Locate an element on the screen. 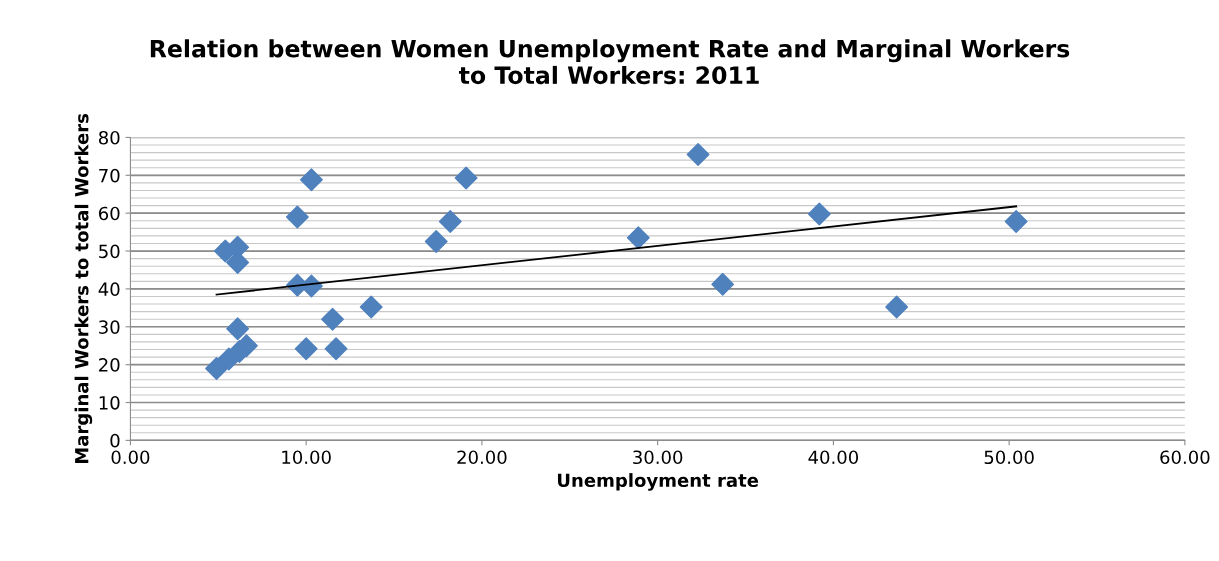 The height and width of the screenshot is (561, 1219). x-axis-title: Unemployment rate is located at coordinates (658, 482).